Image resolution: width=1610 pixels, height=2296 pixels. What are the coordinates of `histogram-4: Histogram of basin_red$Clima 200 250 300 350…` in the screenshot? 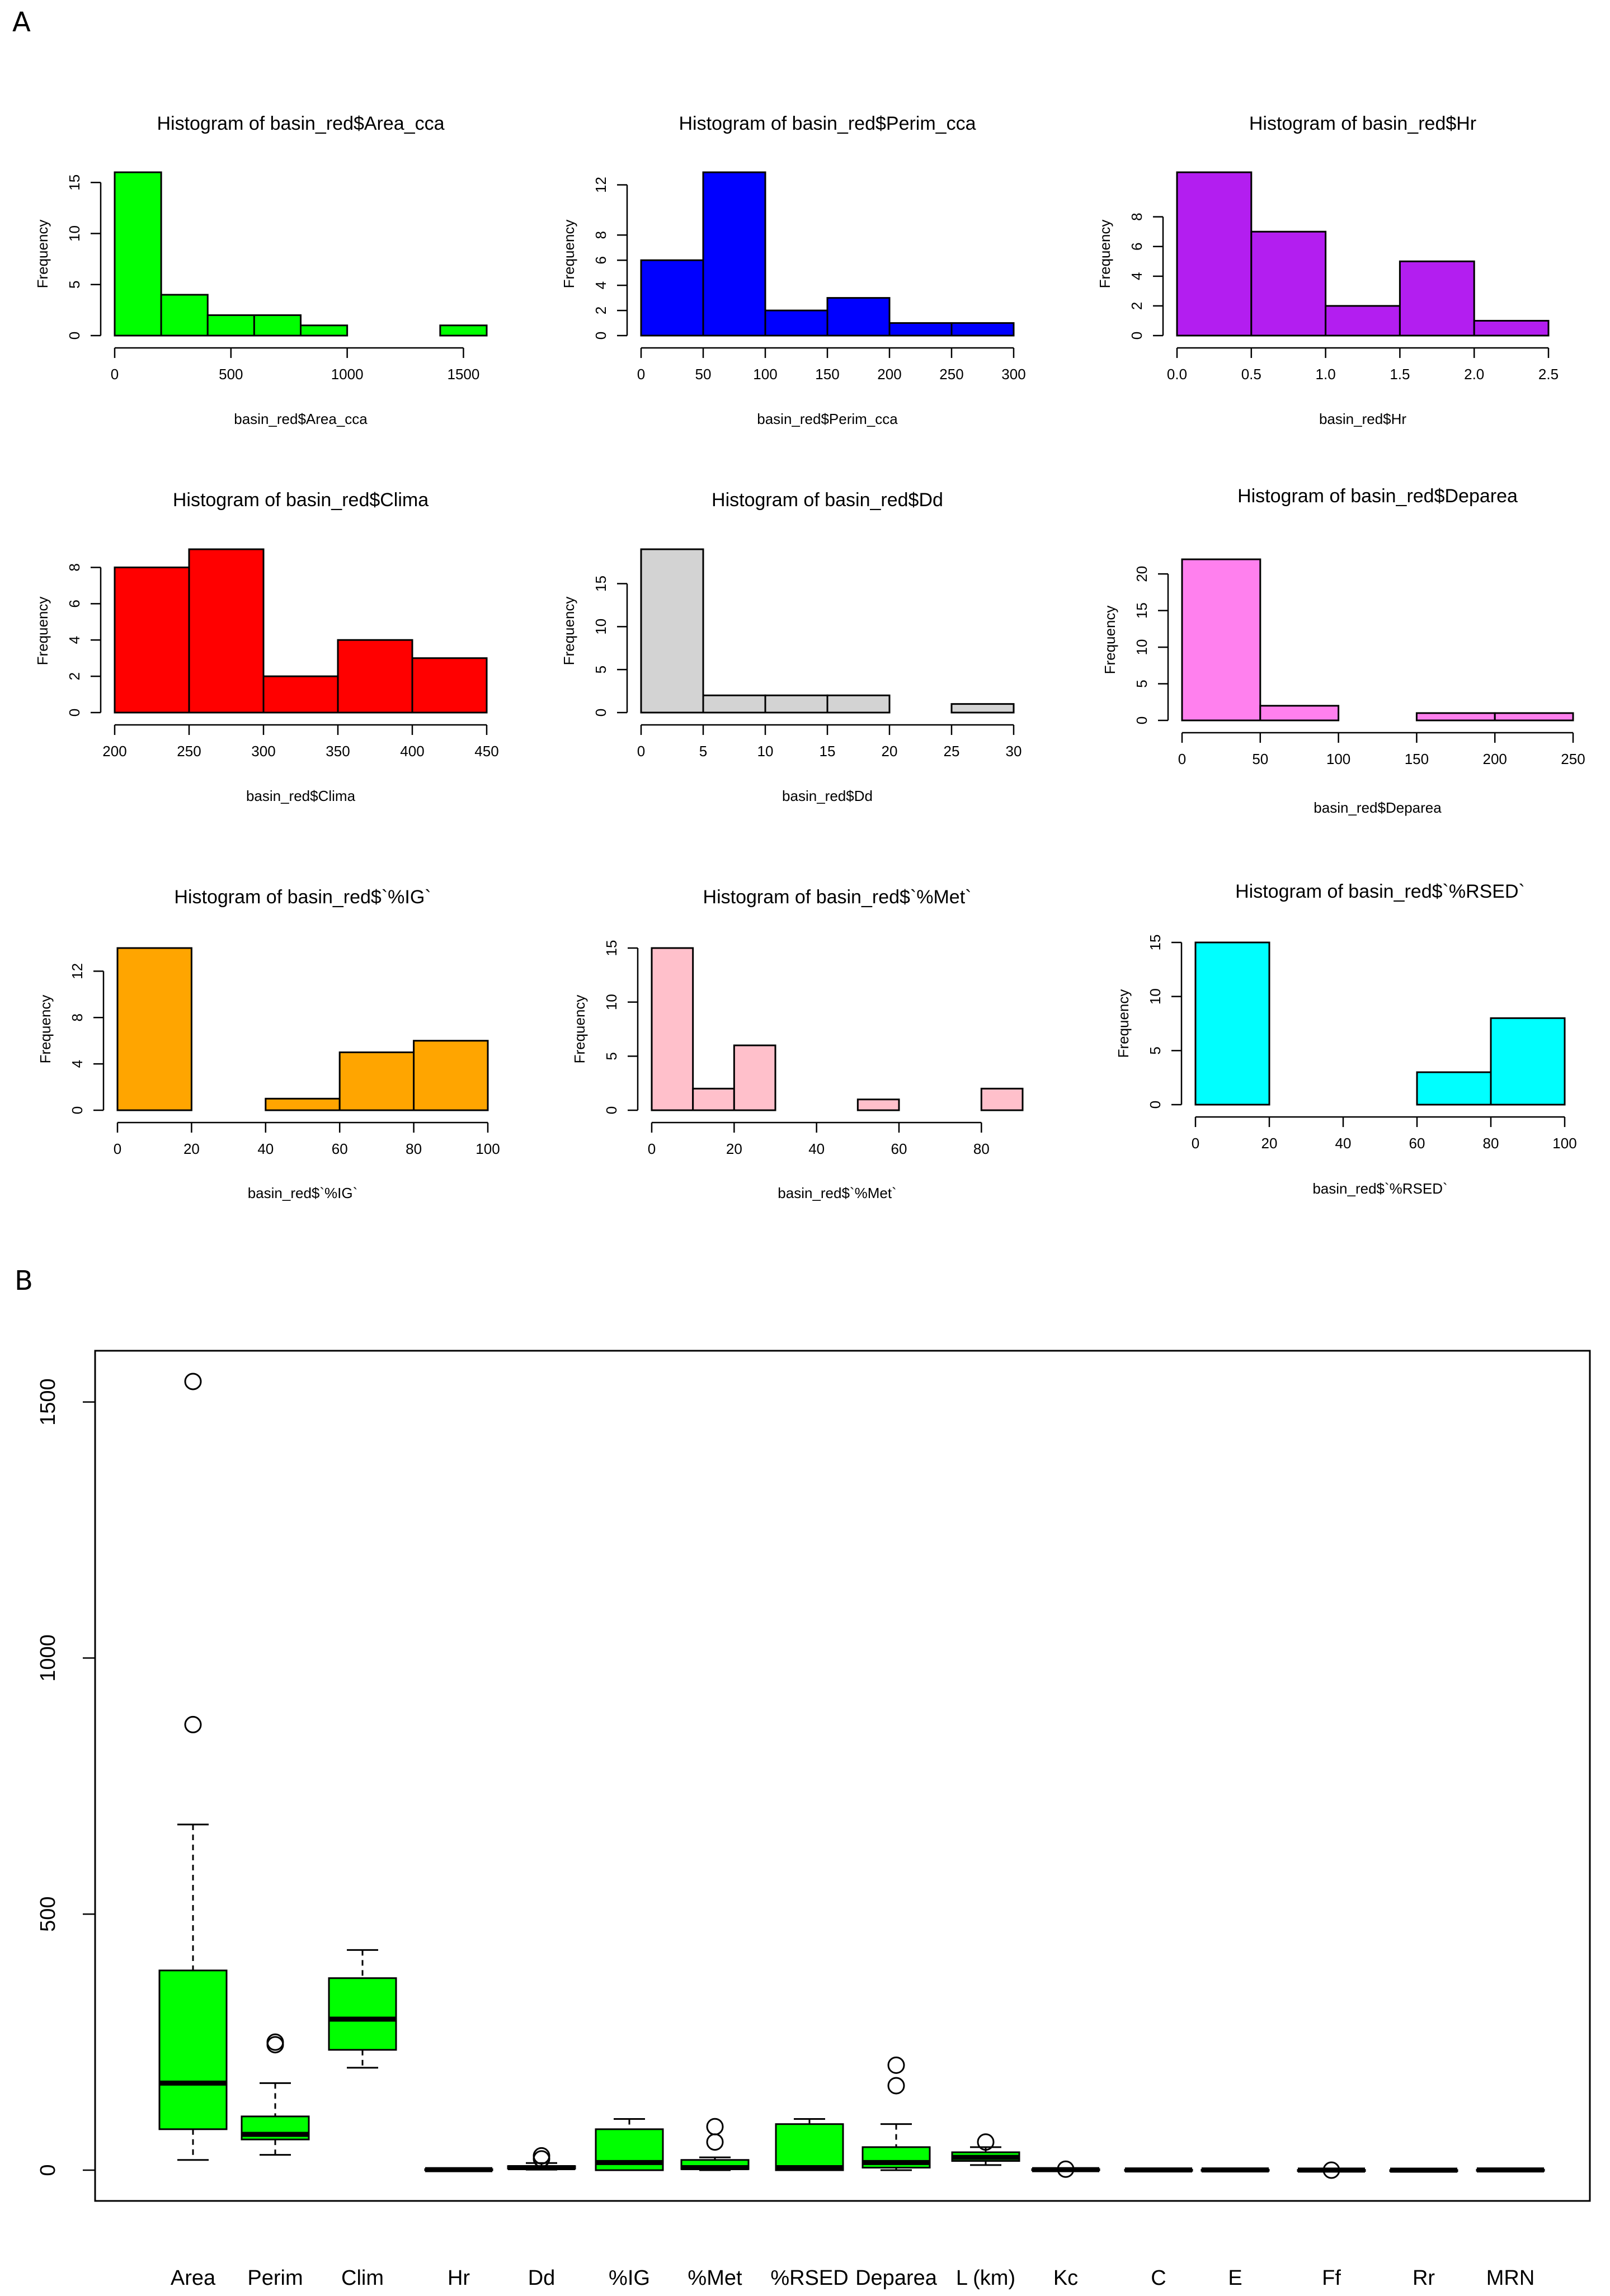 It's located at (266, 647).